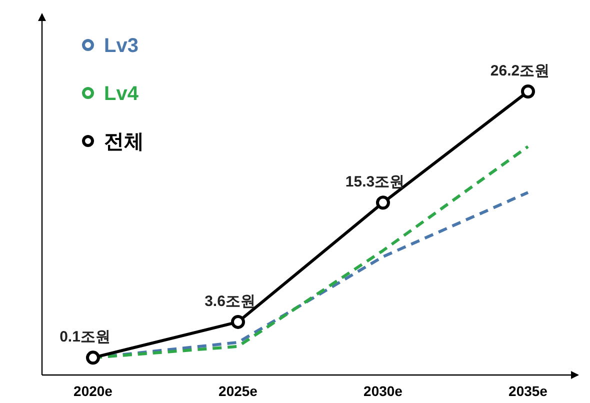 This screenshot has width=590, height=403. Describe the element at coordinates (85, 337) in the screenshot. I see `data-label: 0.1조원` at that location.